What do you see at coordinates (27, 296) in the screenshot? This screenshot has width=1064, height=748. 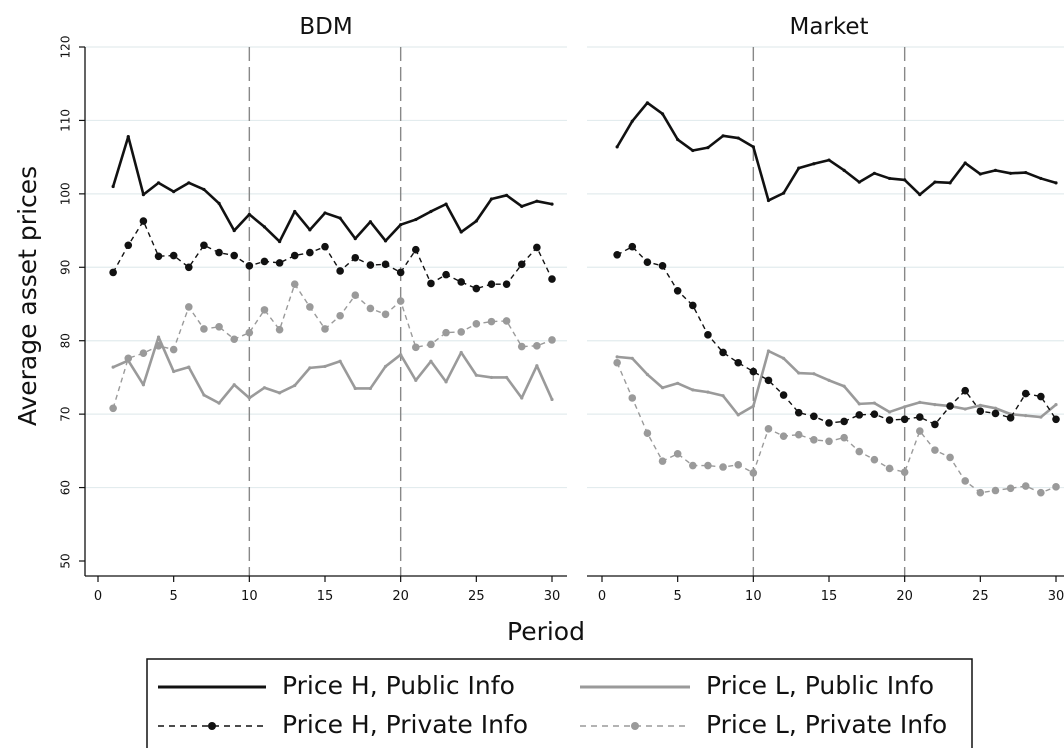 I see `y-axis-title: Average asset prices` at bounding box center [27, 296].